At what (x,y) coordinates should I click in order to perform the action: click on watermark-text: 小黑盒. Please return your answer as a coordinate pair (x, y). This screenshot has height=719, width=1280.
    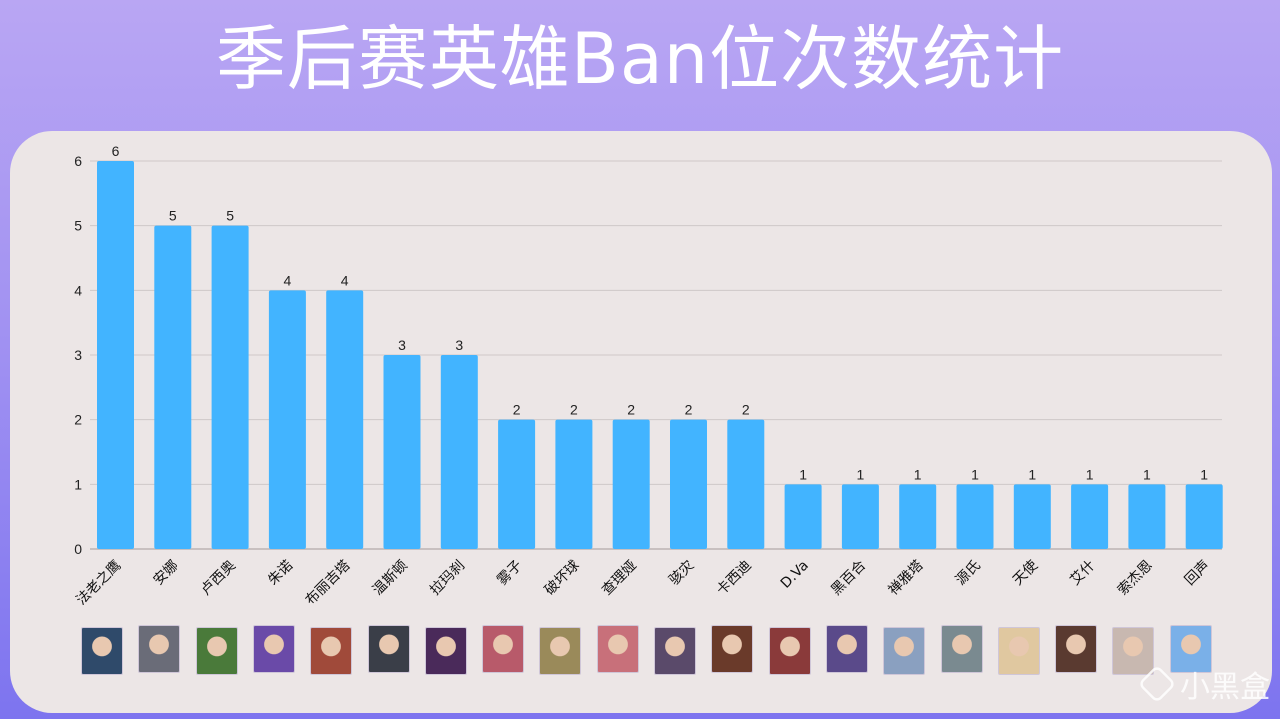
    Looking at the image, I should click on (1225, 687).